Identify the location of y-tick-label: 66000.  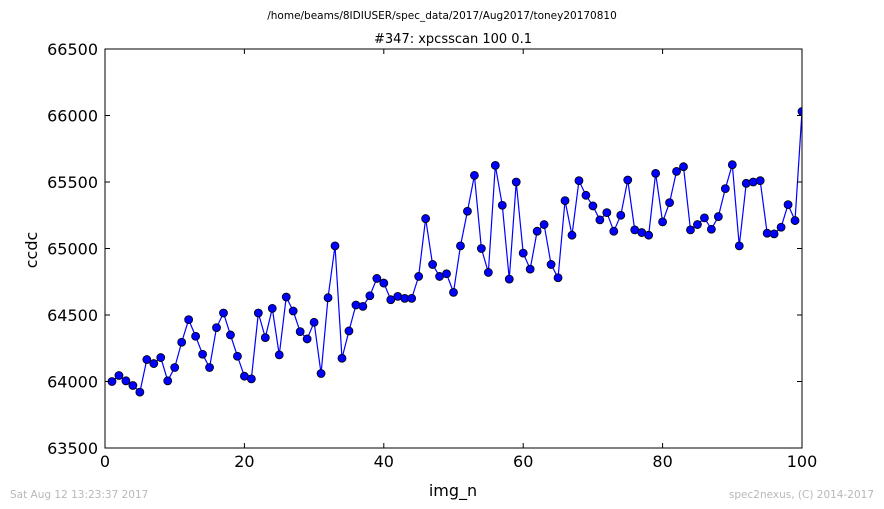
(72, 116).